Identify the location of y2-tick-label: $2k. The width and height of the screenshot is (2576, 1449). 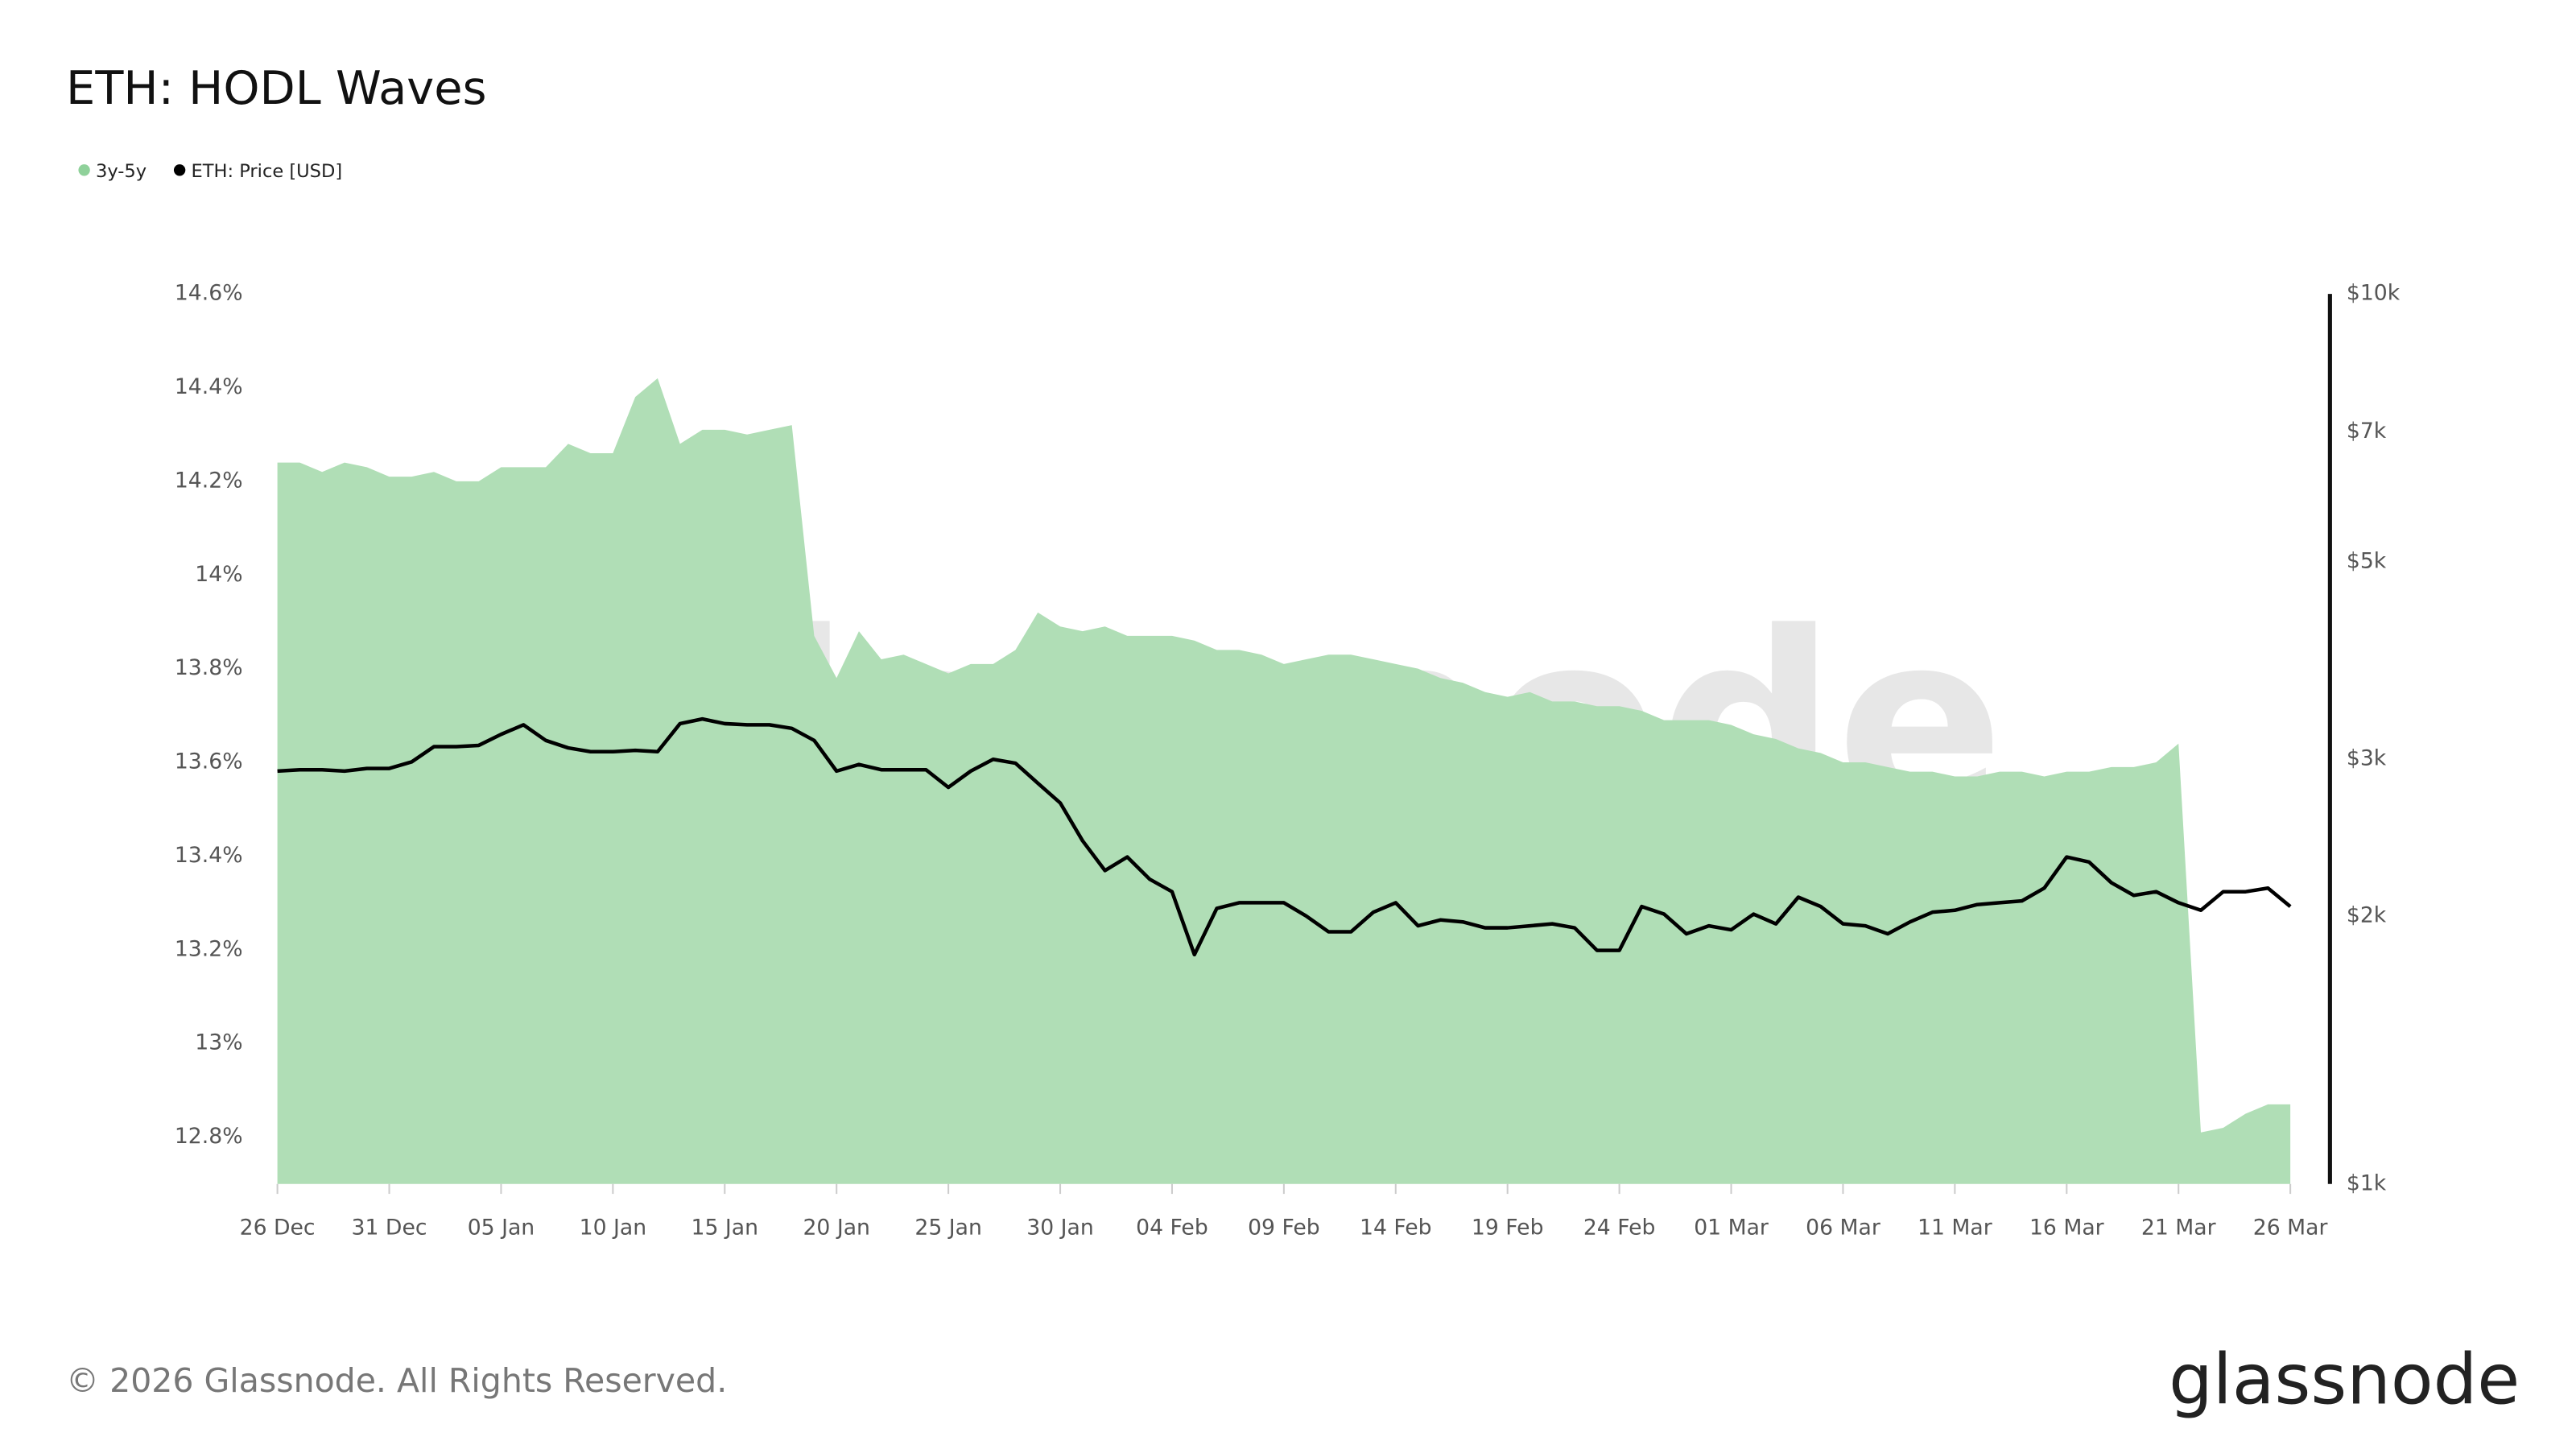
(2367, 914).